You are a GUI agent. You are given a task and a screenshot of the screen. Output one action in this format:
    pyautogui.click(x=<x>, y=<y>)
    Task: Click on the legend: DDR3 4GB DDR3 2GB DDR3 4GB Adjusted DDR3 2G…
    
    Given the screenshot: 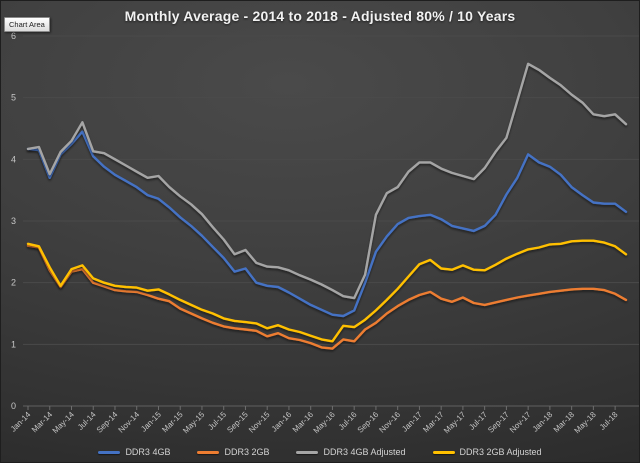 What is the action you would take?
    pyautogui.click(x=320, y=452)
    